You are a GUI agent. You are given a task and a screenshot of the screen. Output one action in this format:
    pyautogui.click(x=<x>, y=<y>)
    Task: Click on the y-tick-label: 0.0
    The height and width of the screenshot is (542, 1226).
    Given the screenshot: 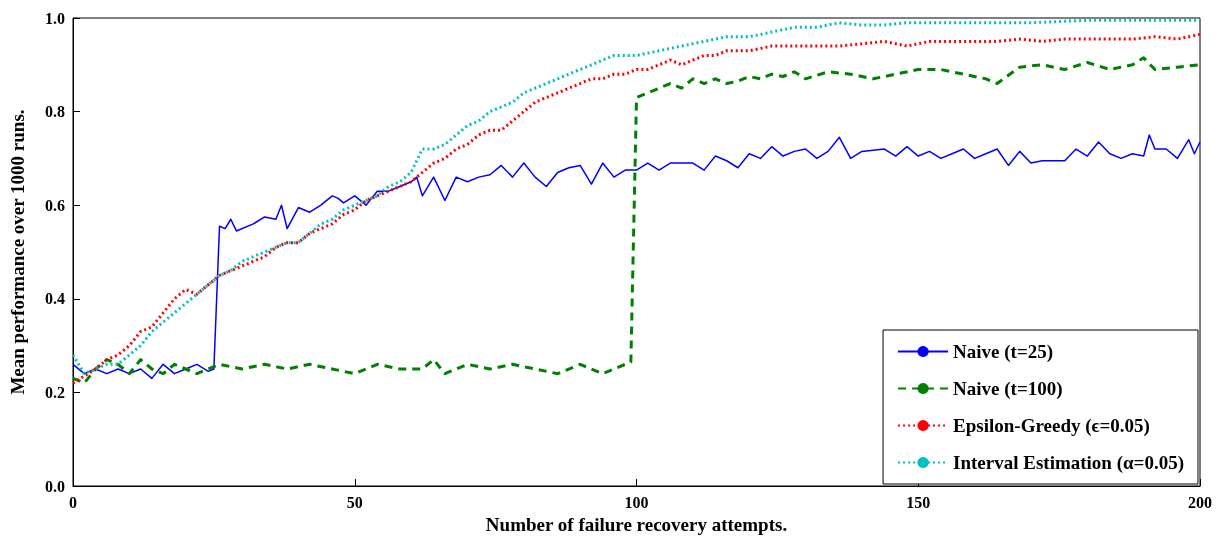 What is the action you would take?
    pyautogui.click(x=55, y=486)
    